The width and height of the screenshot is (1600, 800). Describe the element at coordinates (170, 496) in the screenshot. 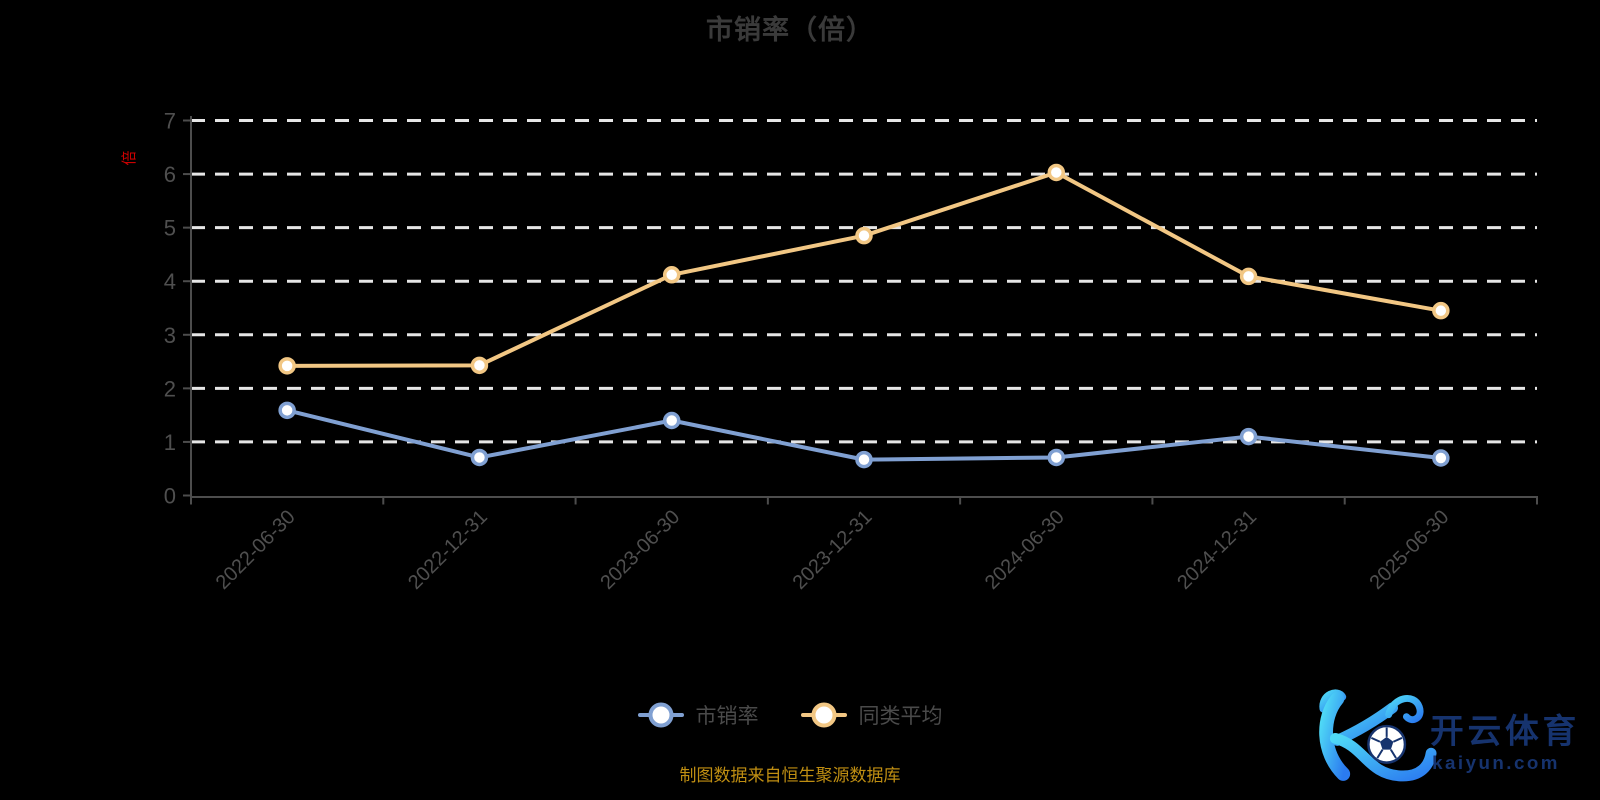

I see `y-axis-label: 0` at that location.